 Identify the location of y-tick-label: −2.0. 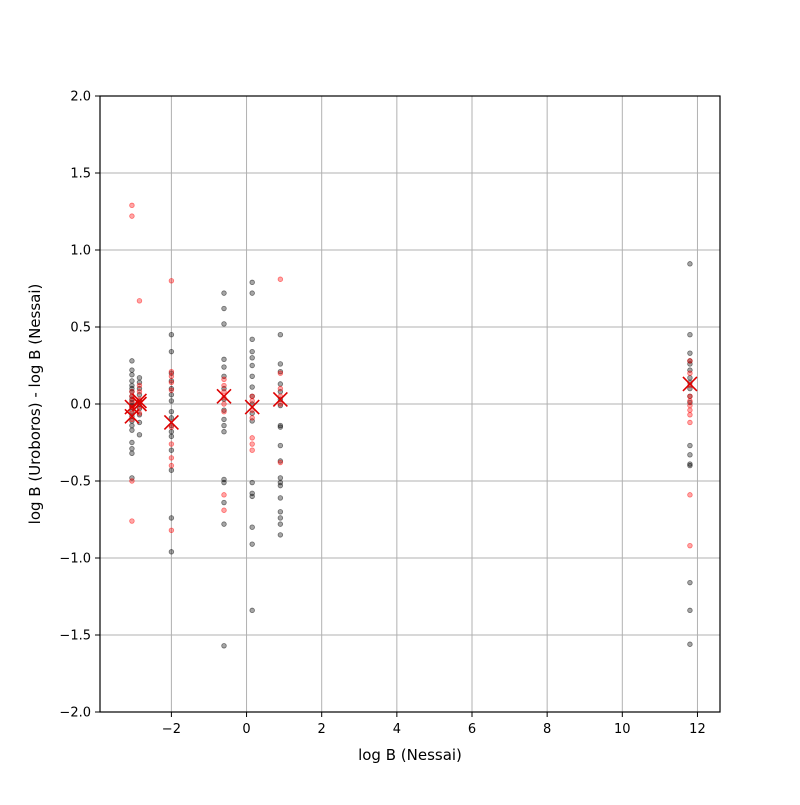
(75, 713).